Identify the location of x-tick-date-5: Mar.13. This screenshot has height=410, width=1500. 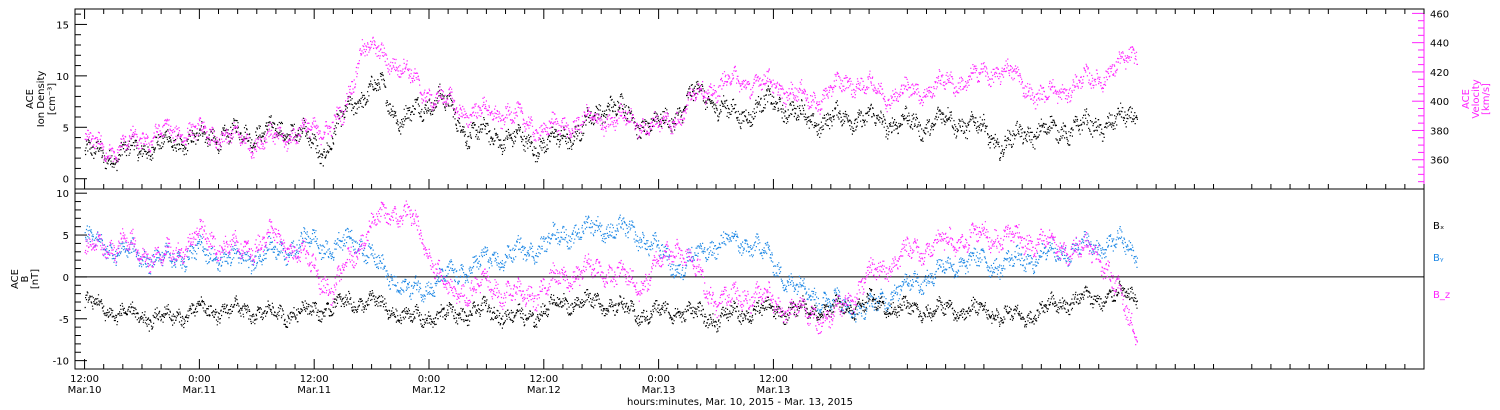
(659, 390).